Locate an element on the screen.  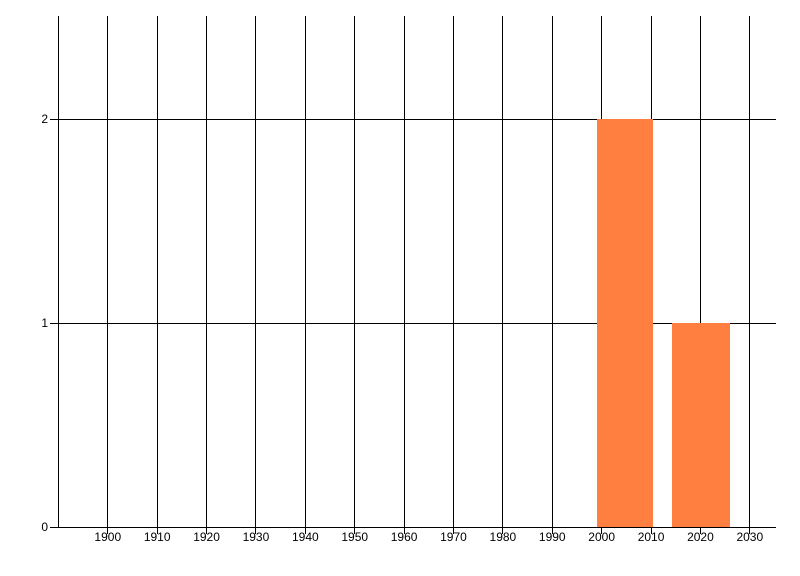
x-tick-label: 1960 is located at coordinates (404, 537).